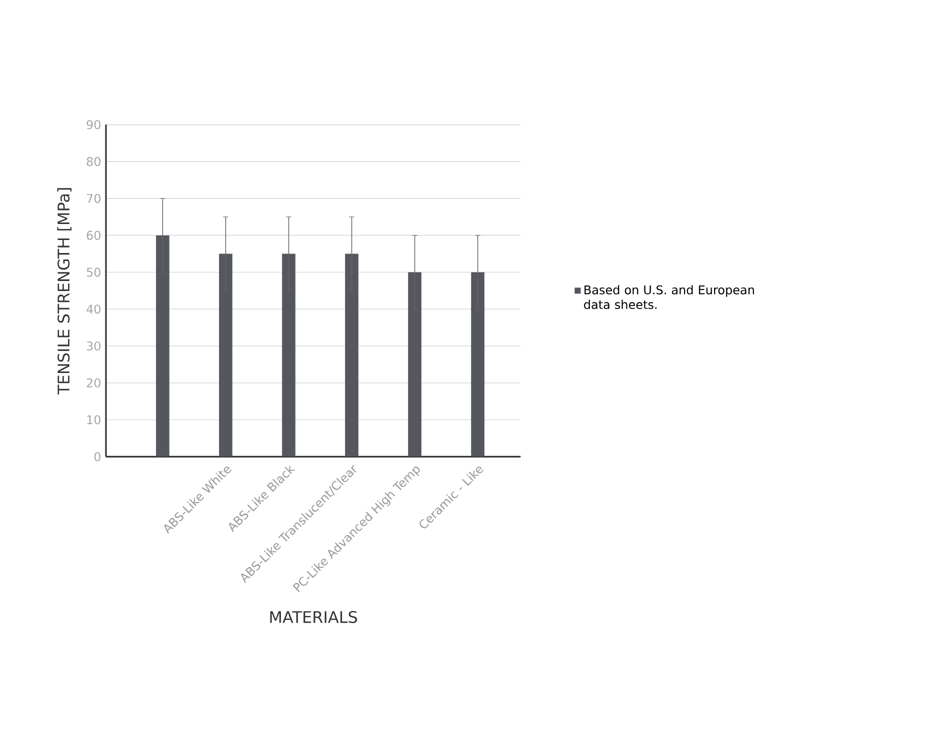  What do you see at coordinates (669, 297) in the screenshot?
I see `legend-label: Based on U.S. and European data sheets.` at bounding box center [669, 297].